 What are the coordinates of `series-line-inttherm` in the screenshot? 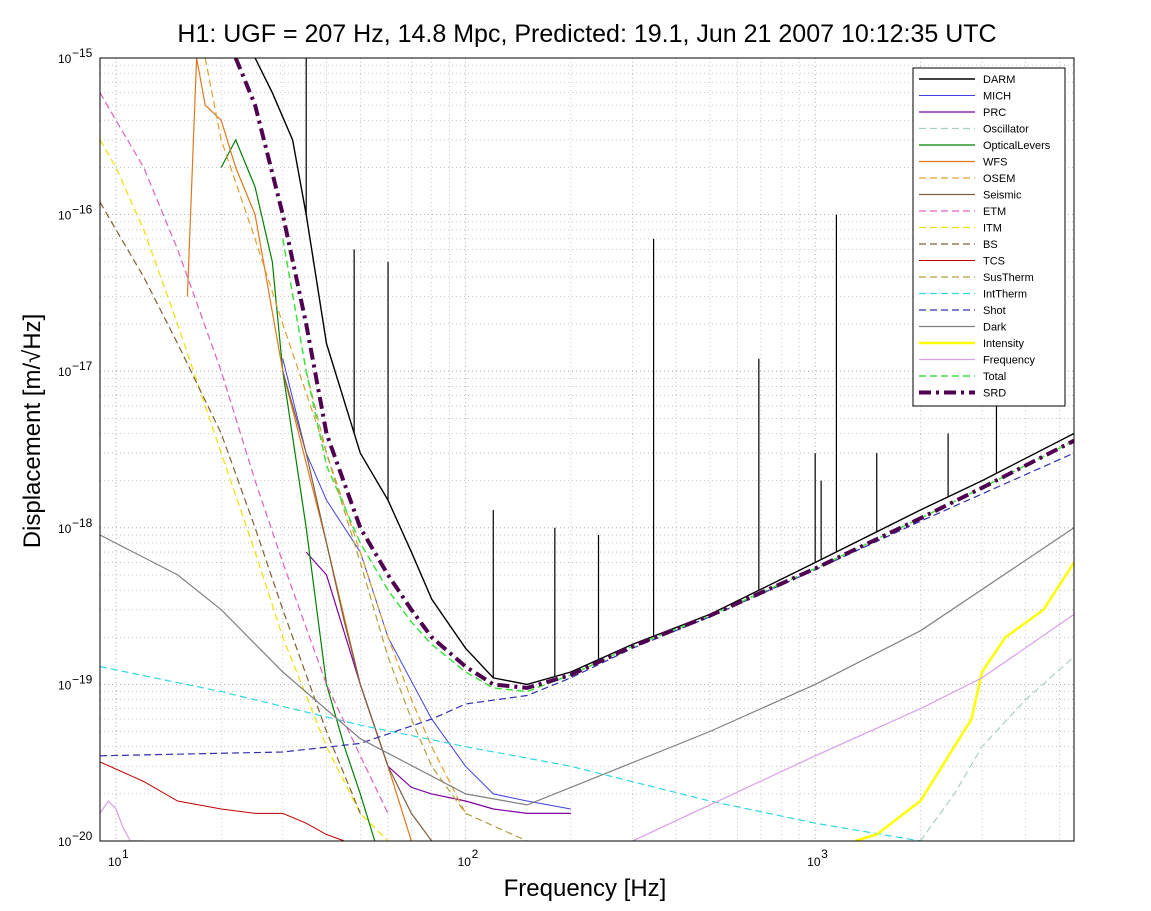 It's located at (510, 753).